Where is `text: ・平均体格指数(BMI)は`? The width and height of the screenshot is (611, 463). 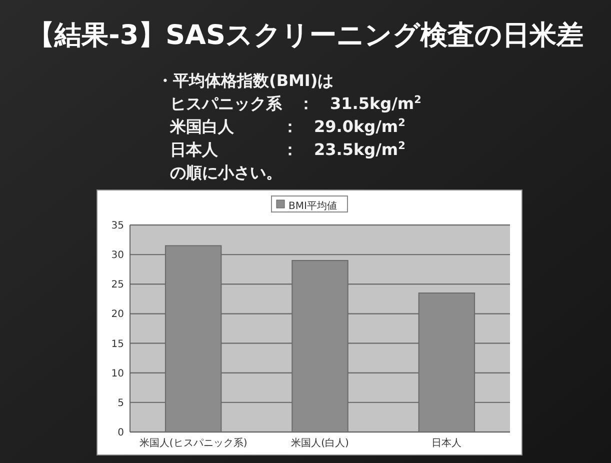 text: ・平均体格指数(BMI)は is located at coordinates (245, 80).